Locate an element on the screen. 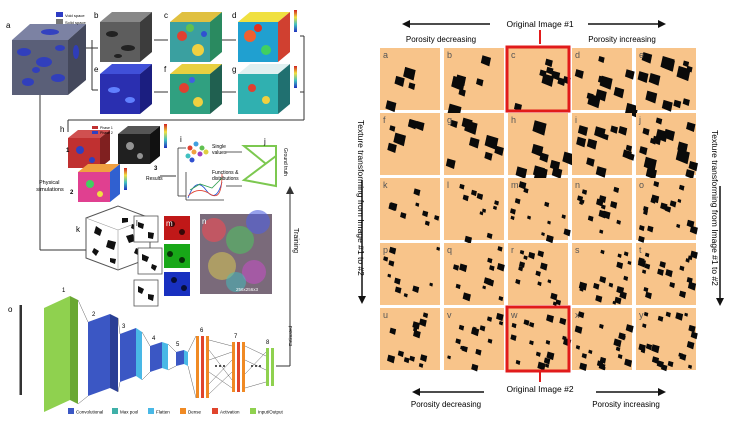  panel-label-k: k is located at coordinates (78, 229).